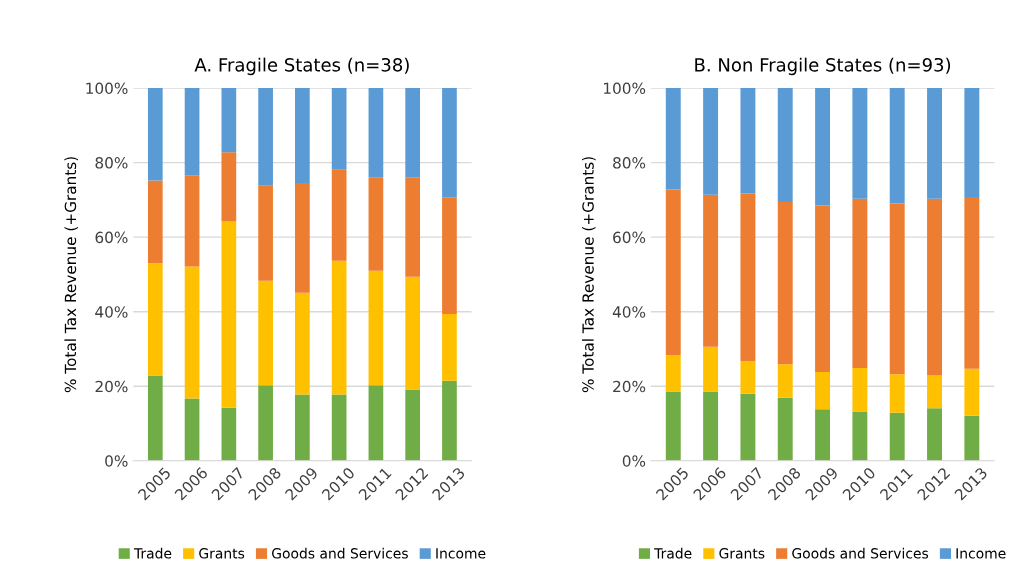 The width and height of the screenshot is (1025, 587). I want to click on chart-title: B. Non Fragile States (n=93), so click(823, 66).